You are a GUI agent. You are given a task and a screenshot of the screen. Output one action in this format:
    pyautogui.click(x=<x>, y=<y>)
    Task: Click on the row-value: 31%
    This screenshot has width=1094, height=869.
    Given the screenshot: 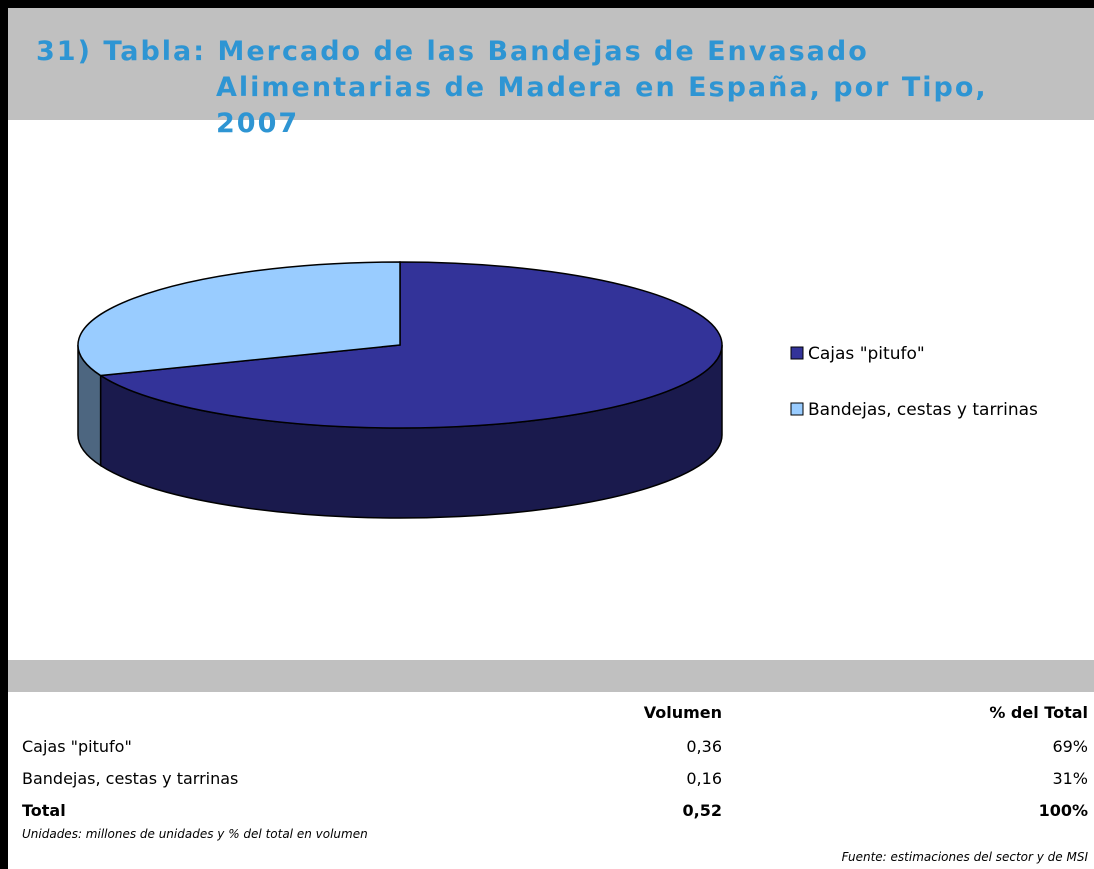 What is the action you would take?
    pyautogui.click(x=1070, y=778)
    